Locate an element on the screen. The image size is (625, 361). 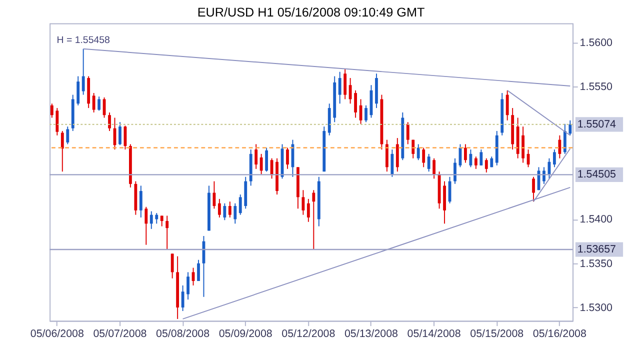
y-tick-label: 1.5600 is located at coordinates (596, 43).